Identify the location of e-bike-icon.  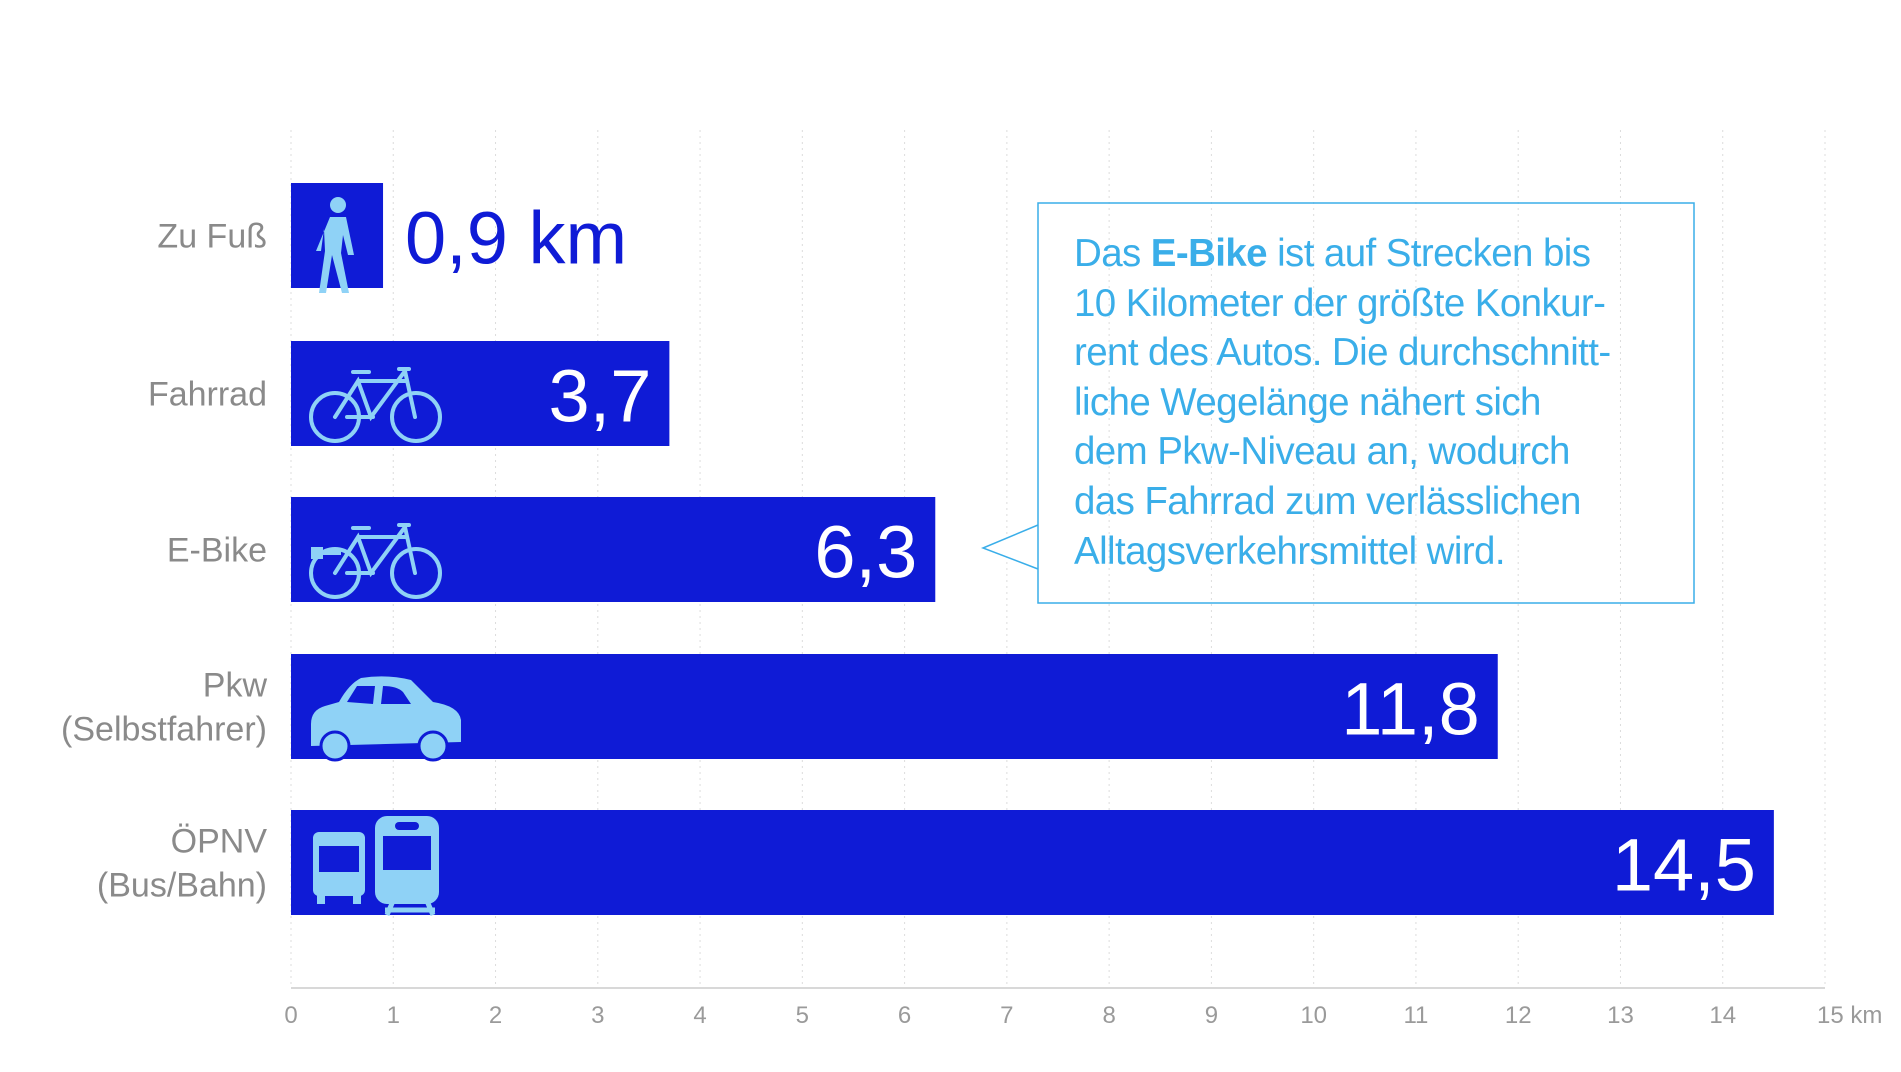
(375, 561).